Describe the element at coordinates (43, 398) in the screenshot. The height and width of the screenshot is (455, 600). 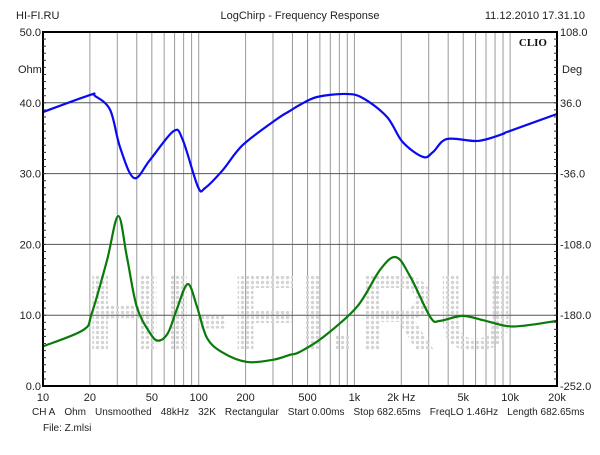
I see `x-tick-label: 10` at that location.